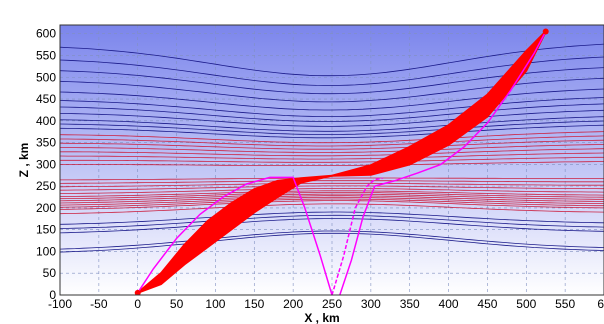 The image size is (604, 324). Describe the element at coordinates (293, 304) in the screenshot. I see `x-tick-label: 200` at that location.